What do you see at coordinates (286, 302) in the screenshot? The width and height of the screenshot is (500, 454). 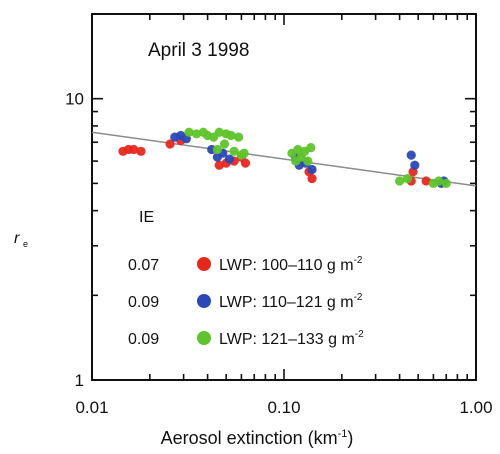 I see `legend-label-text: LWP: 110–121 g m` at bounding box center [286, 302].